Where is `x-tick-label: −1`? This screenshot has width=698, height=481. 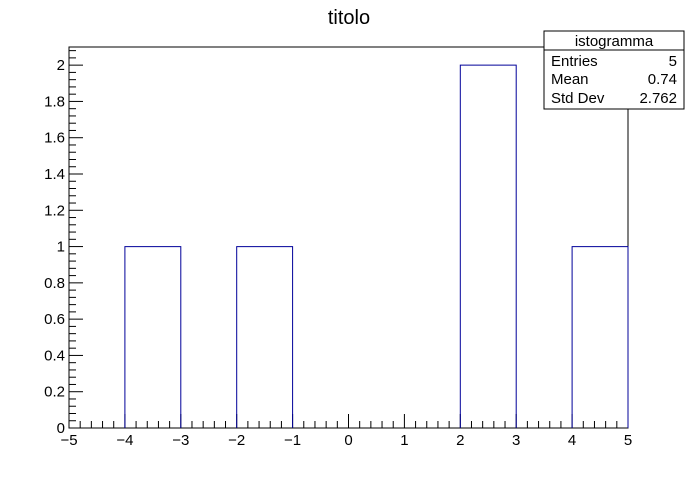
x-tick-label: −1 is located at coordinates (292, 440).